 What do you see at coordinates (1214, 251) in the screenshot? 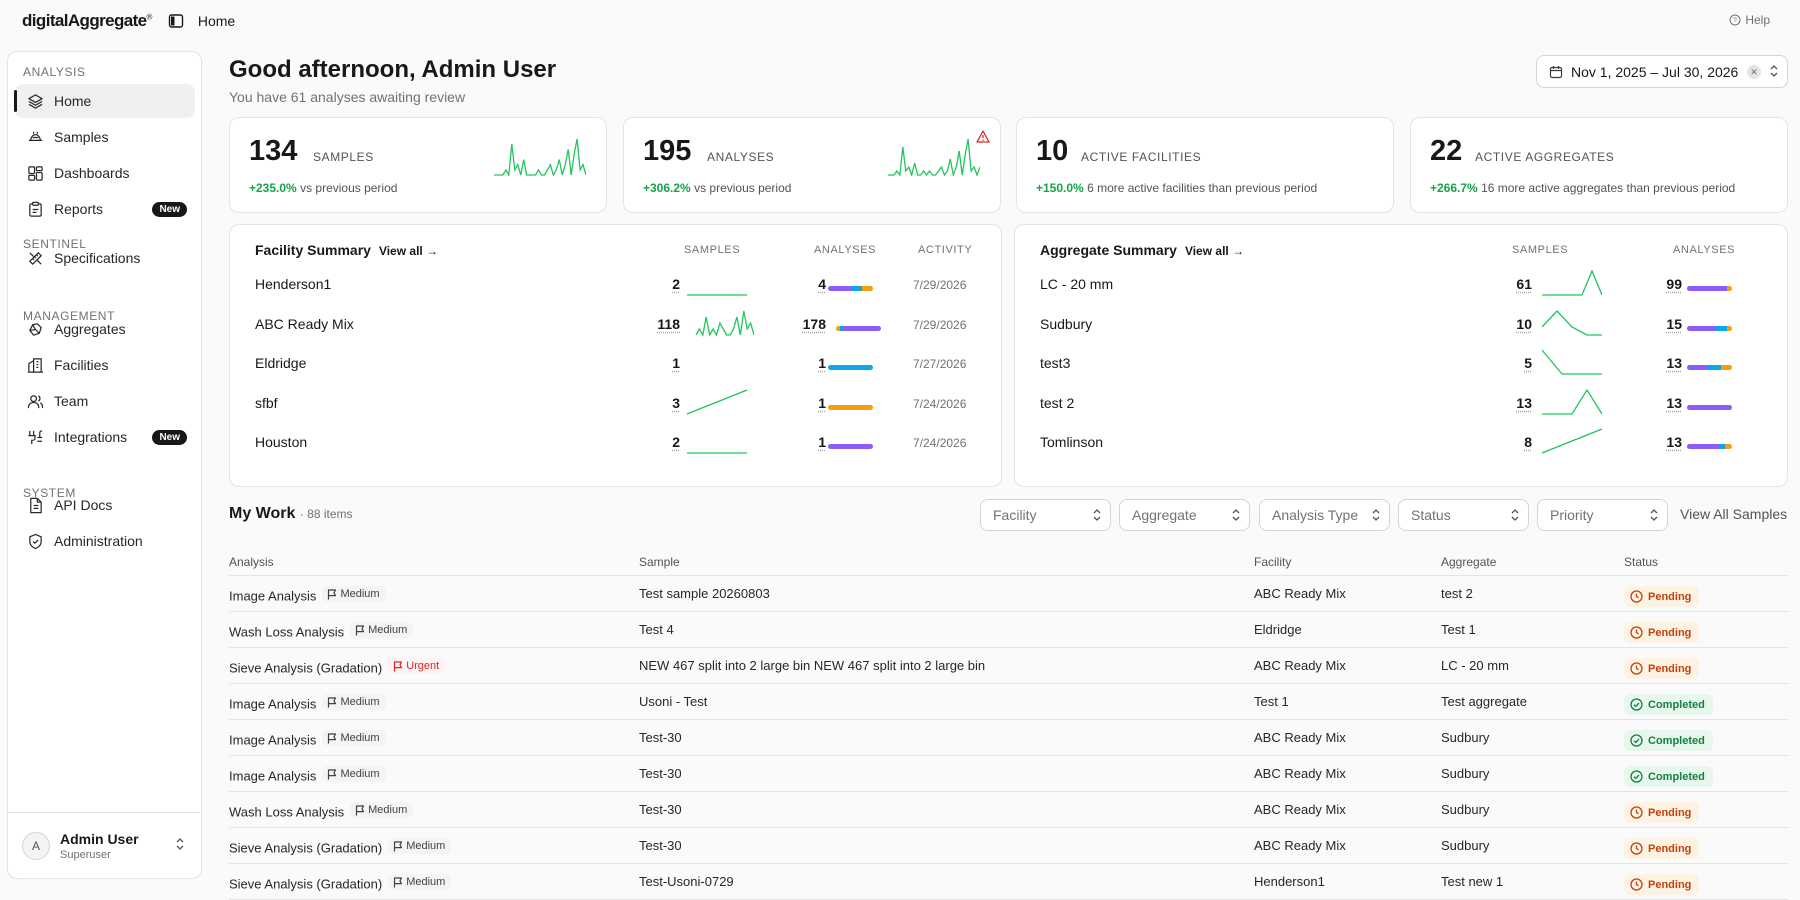
I see `aggregate-view-all-link: View all →` at bounding box center [1214, 251].